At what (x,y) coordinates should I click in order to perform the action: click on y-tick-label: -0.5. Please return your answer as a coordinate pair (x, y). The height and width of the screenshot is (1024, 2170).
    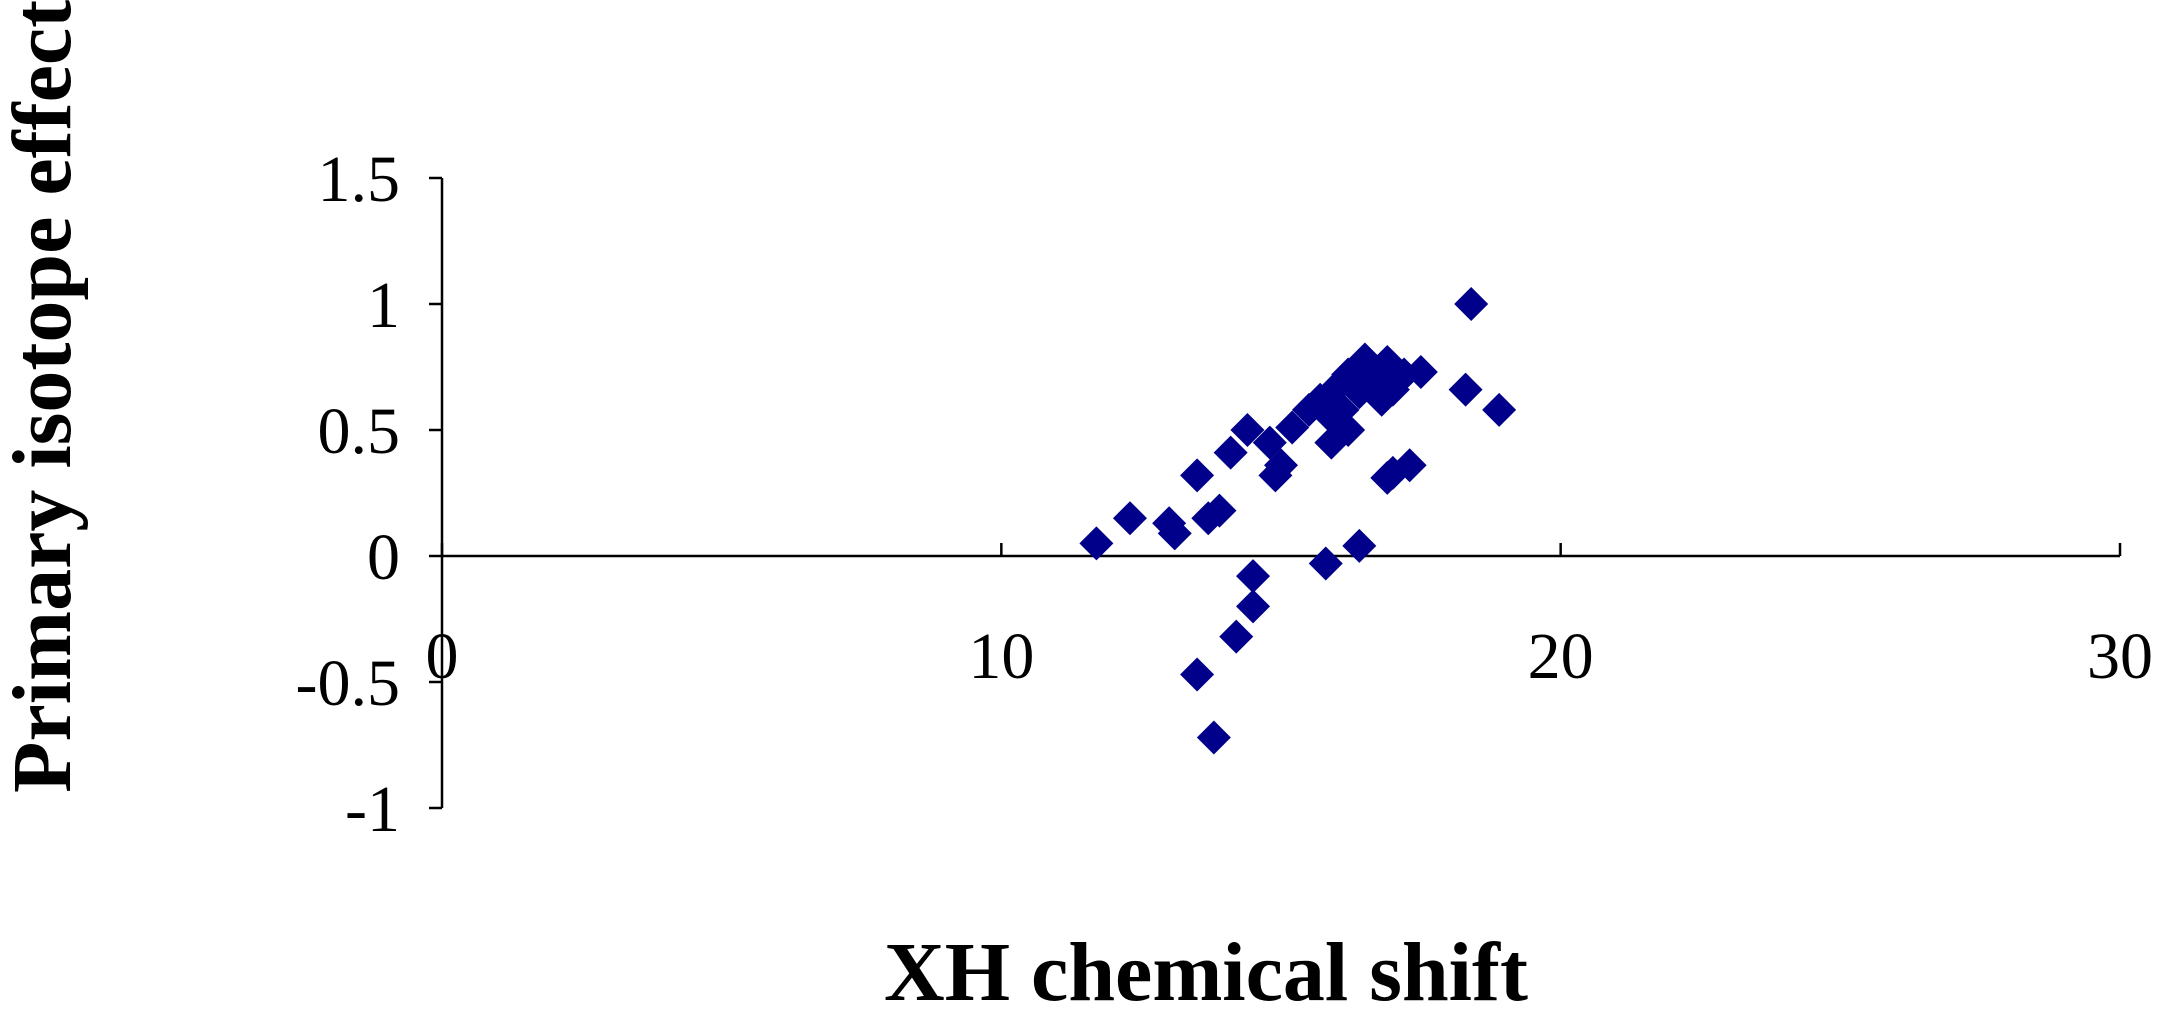
    Looking at the image, I should click on (348, 683).